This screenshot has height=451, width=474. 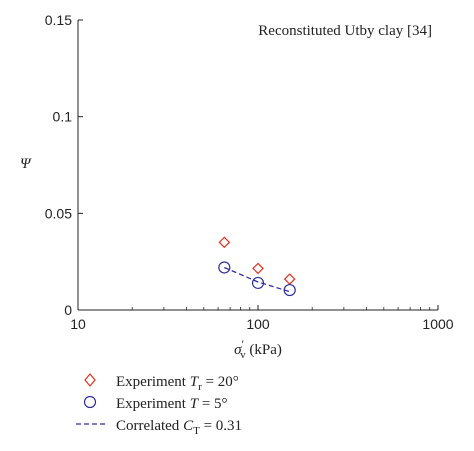 What do you see at coordinates (264, 350) in the screenshot?
I see `x-axis-title-unit: (kPa)` at bounding box center [264, 350].